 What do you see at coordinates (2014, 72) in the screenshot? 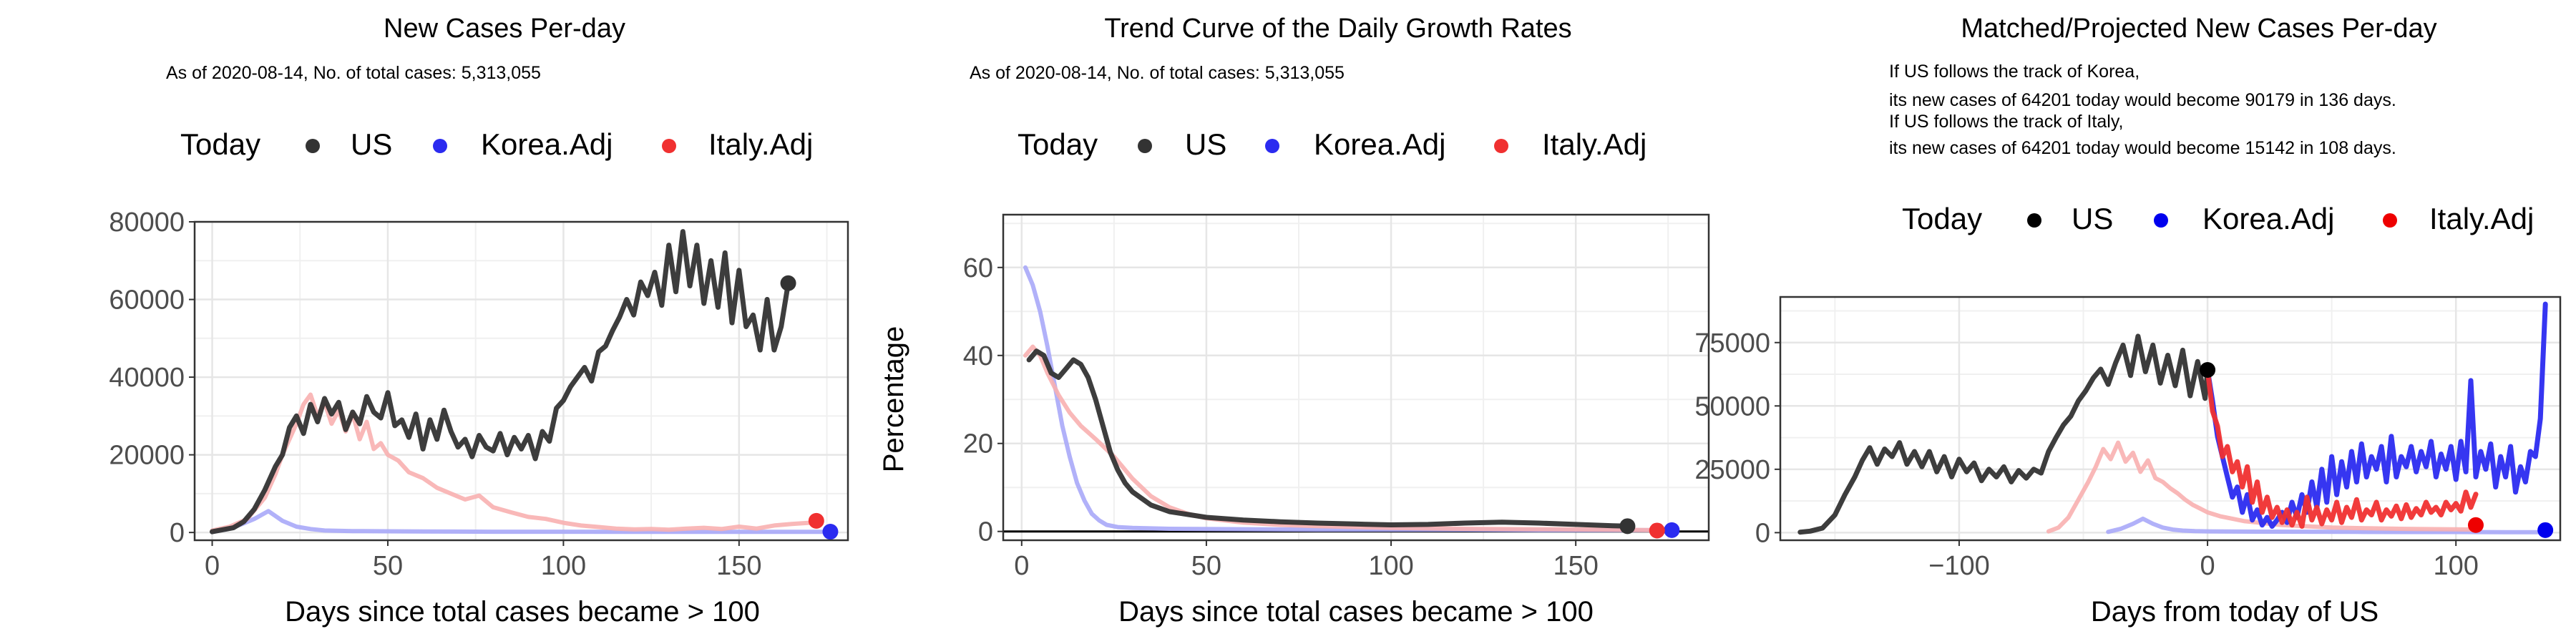
I see `annotation-line: If US follows the track of Korea,` at bounding box center [2014, 72].